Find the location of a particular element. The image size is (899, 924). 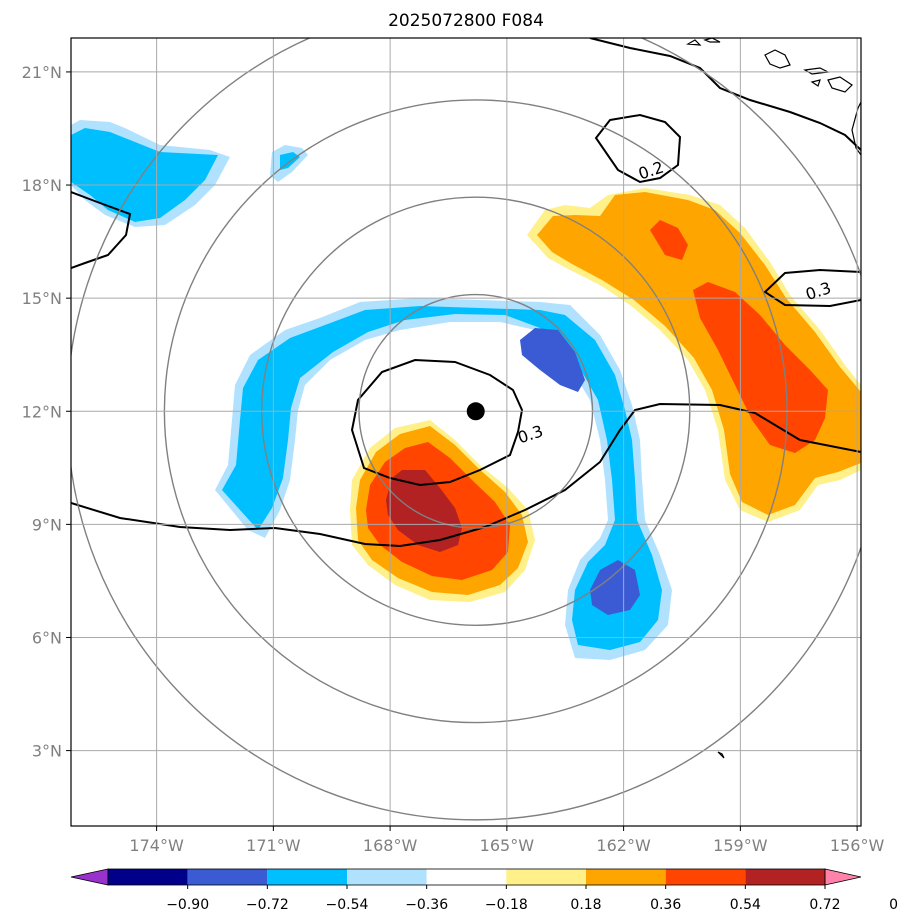

x-tick-label: 159°W is located at coordinates (740, 845).